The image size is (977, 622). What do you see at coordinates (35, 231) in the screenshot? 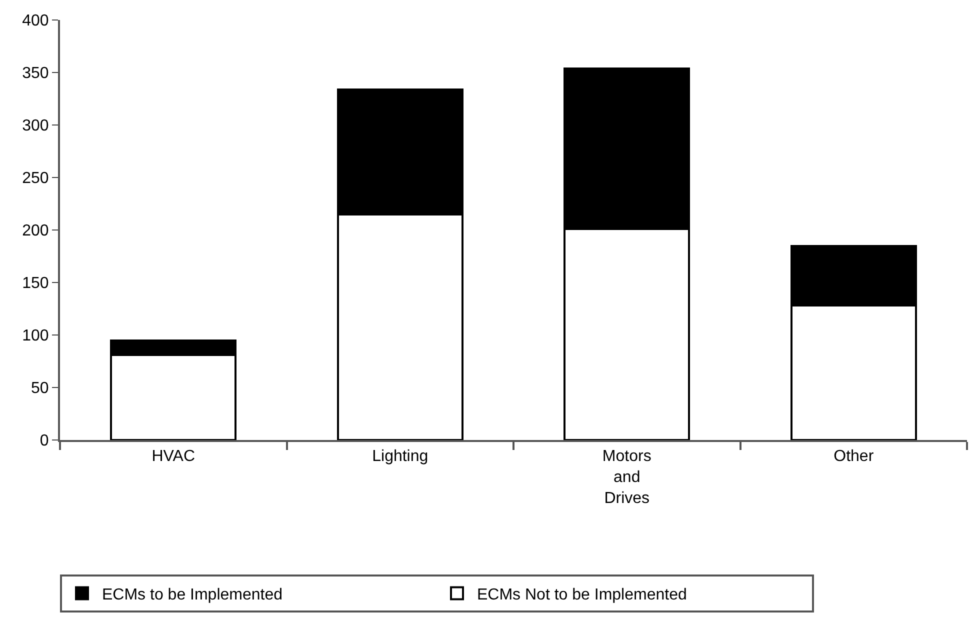
I see `y-tick-label: 200` at bounding box center [35, 231].